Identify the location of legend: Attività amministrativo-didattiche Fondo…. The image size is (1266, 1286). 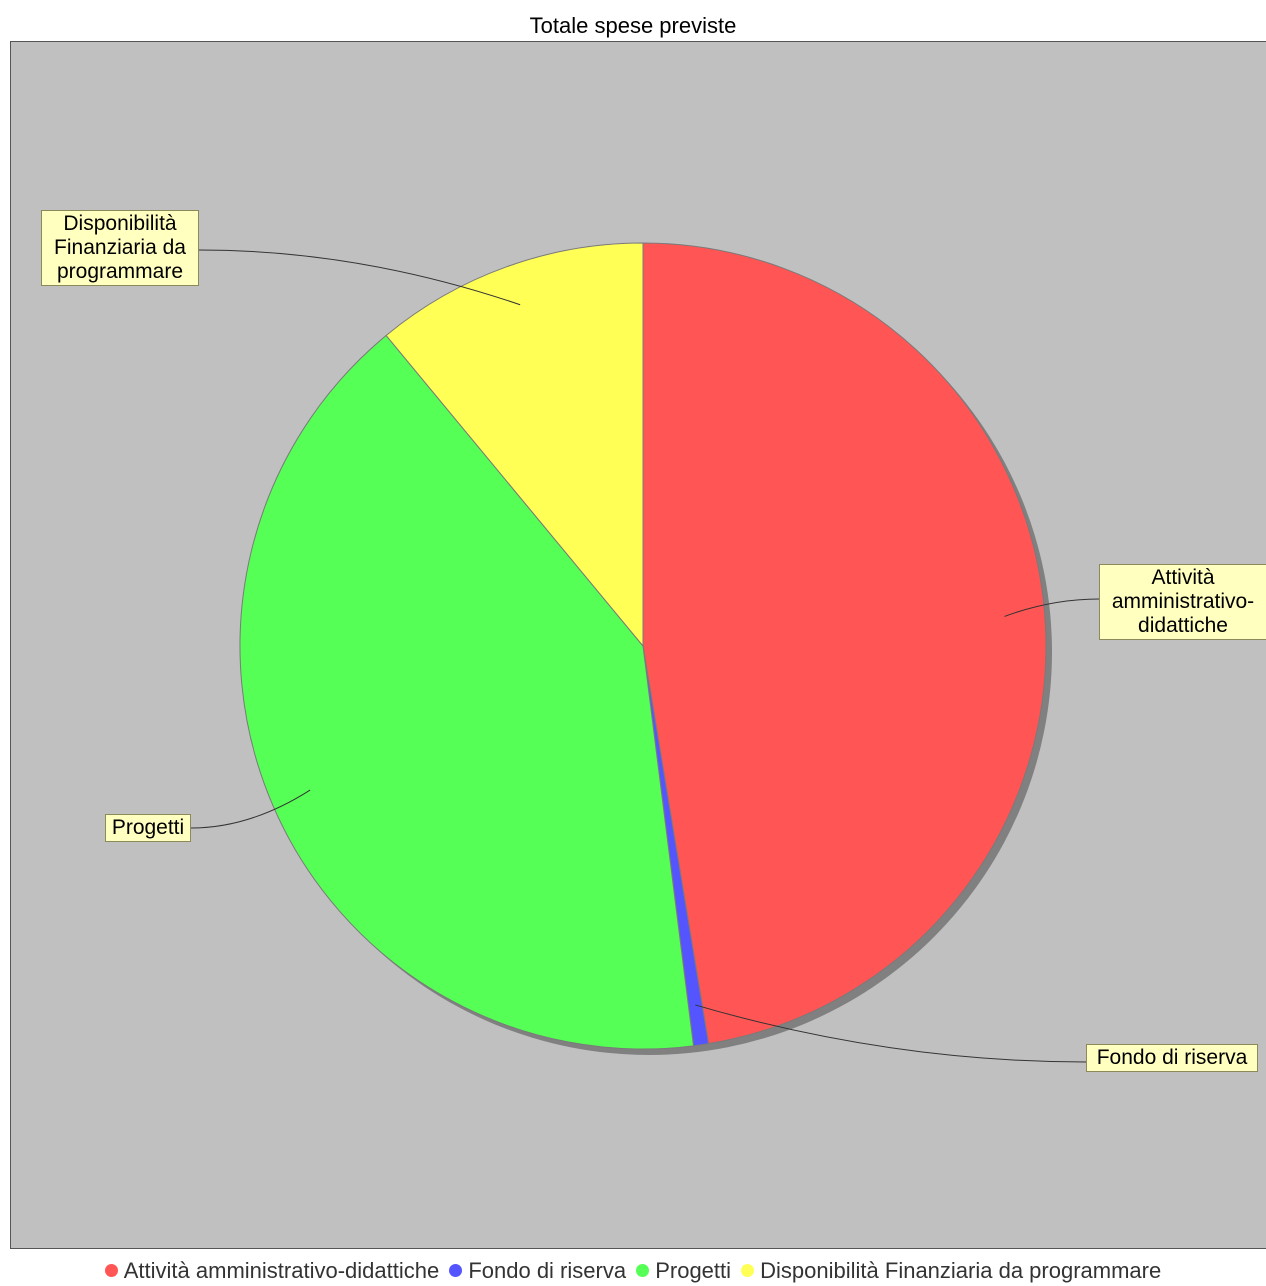
(633, 1271).